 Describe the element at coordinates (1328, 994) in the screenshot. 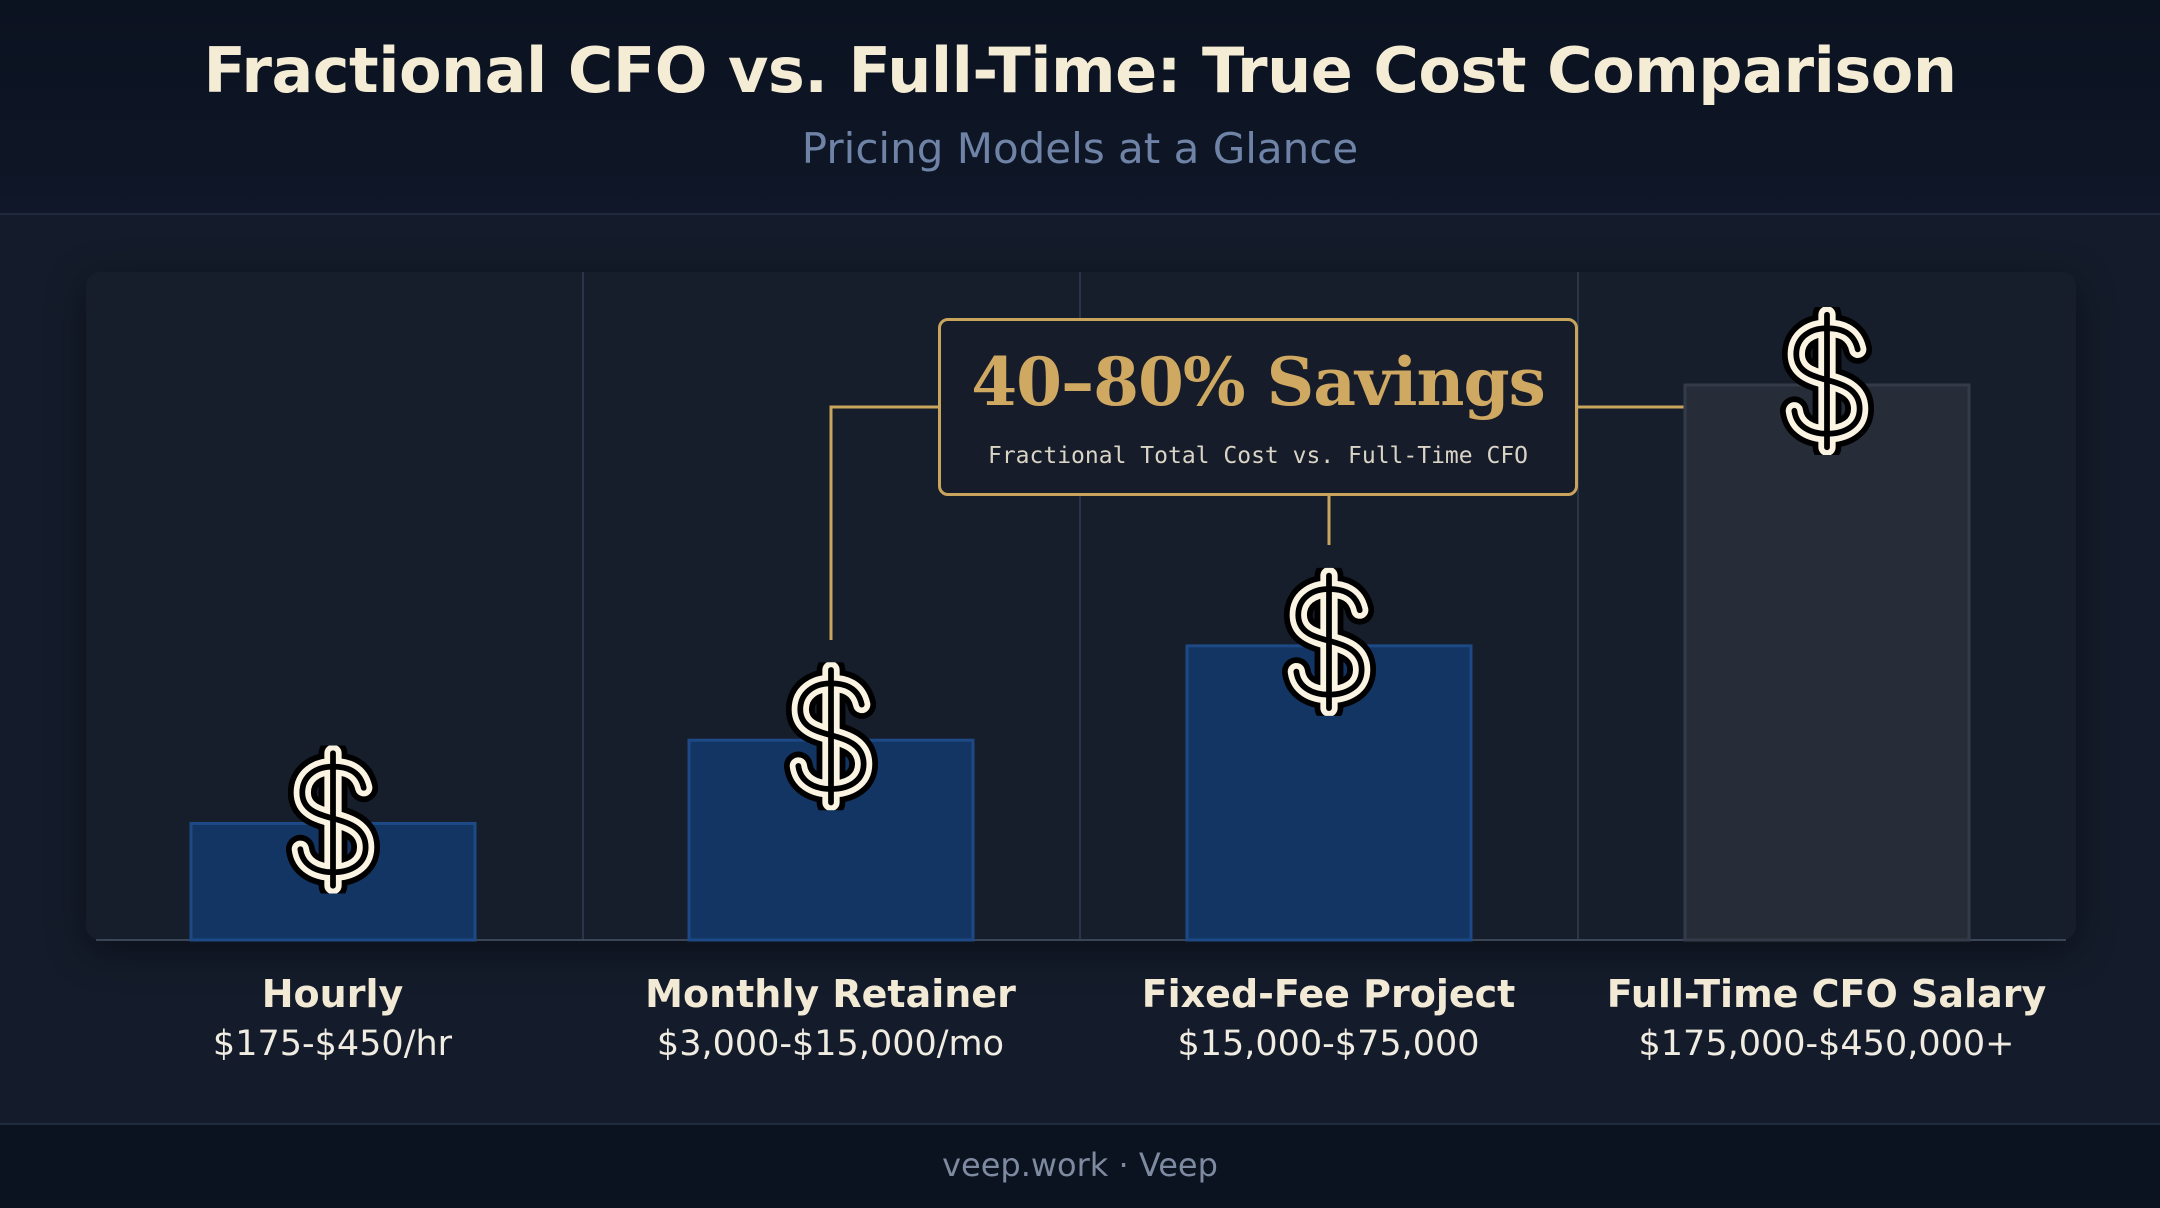

I see `category-label-fixed-fee: Fixed-Fee Project` at that location.